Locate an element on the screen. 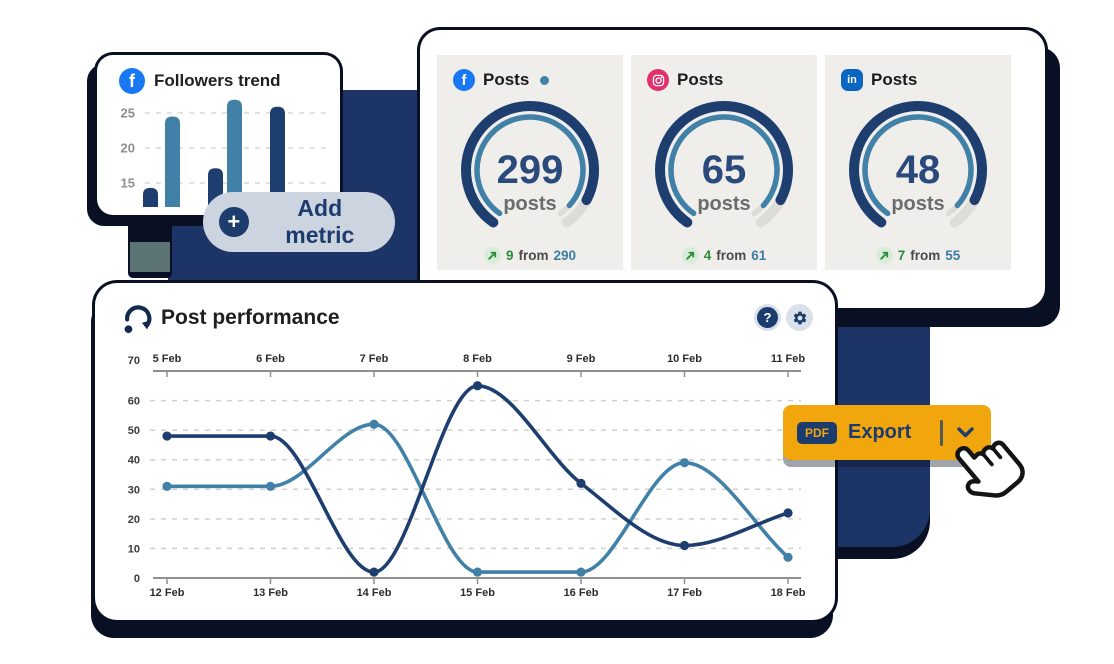 The image size is (1114, 664). notification-dot is located at coordinates (545, 80).